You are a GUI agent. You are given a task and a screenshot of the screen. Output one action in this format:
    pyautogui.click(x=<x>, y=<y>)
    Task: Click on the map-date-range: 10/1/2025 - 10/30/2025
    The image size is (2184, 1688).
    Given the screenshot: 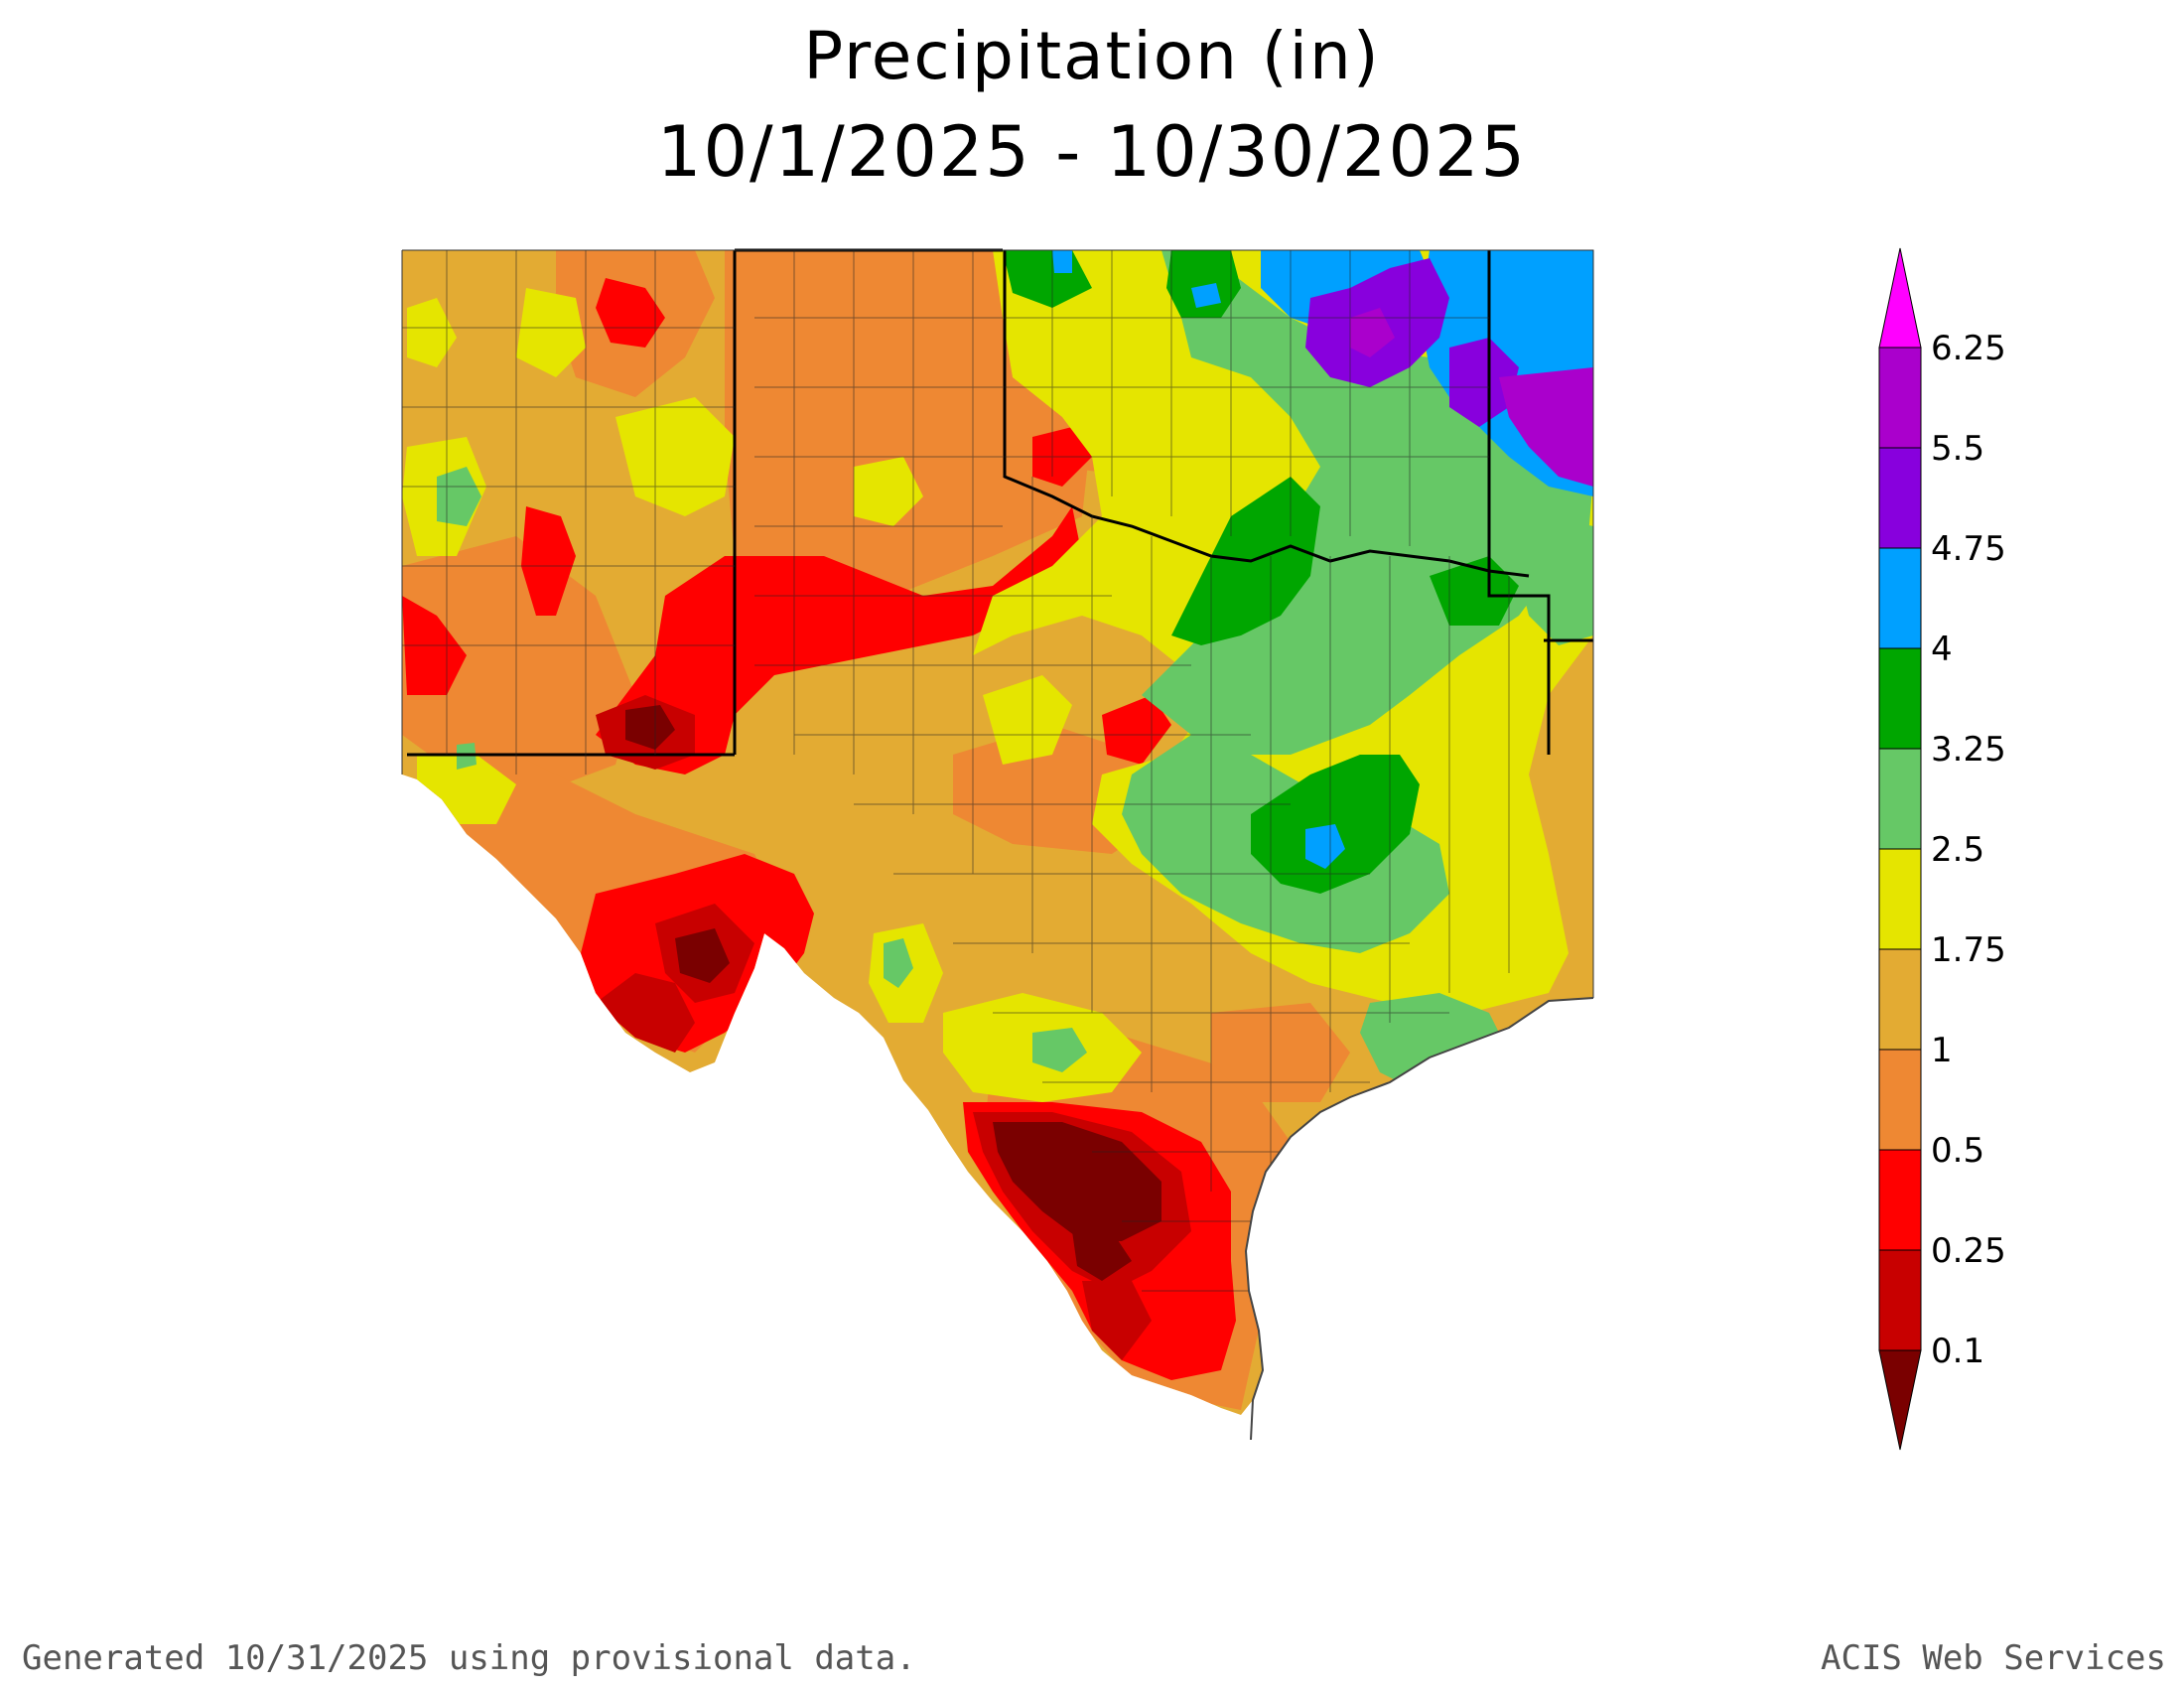 What is the action you would take?
    pyautogui.click(x=1092, y=152)
    